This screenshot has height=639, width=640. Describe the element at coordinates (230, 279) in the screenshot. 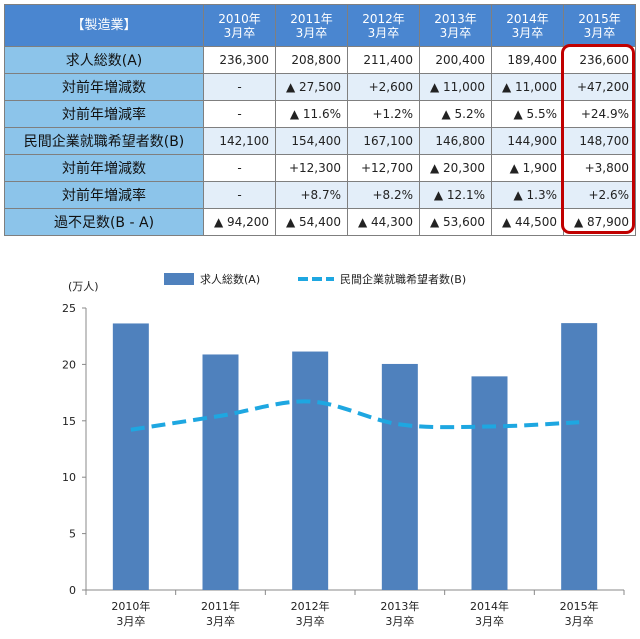

I see `legend-label-a: 求人総数(A)` at that location.